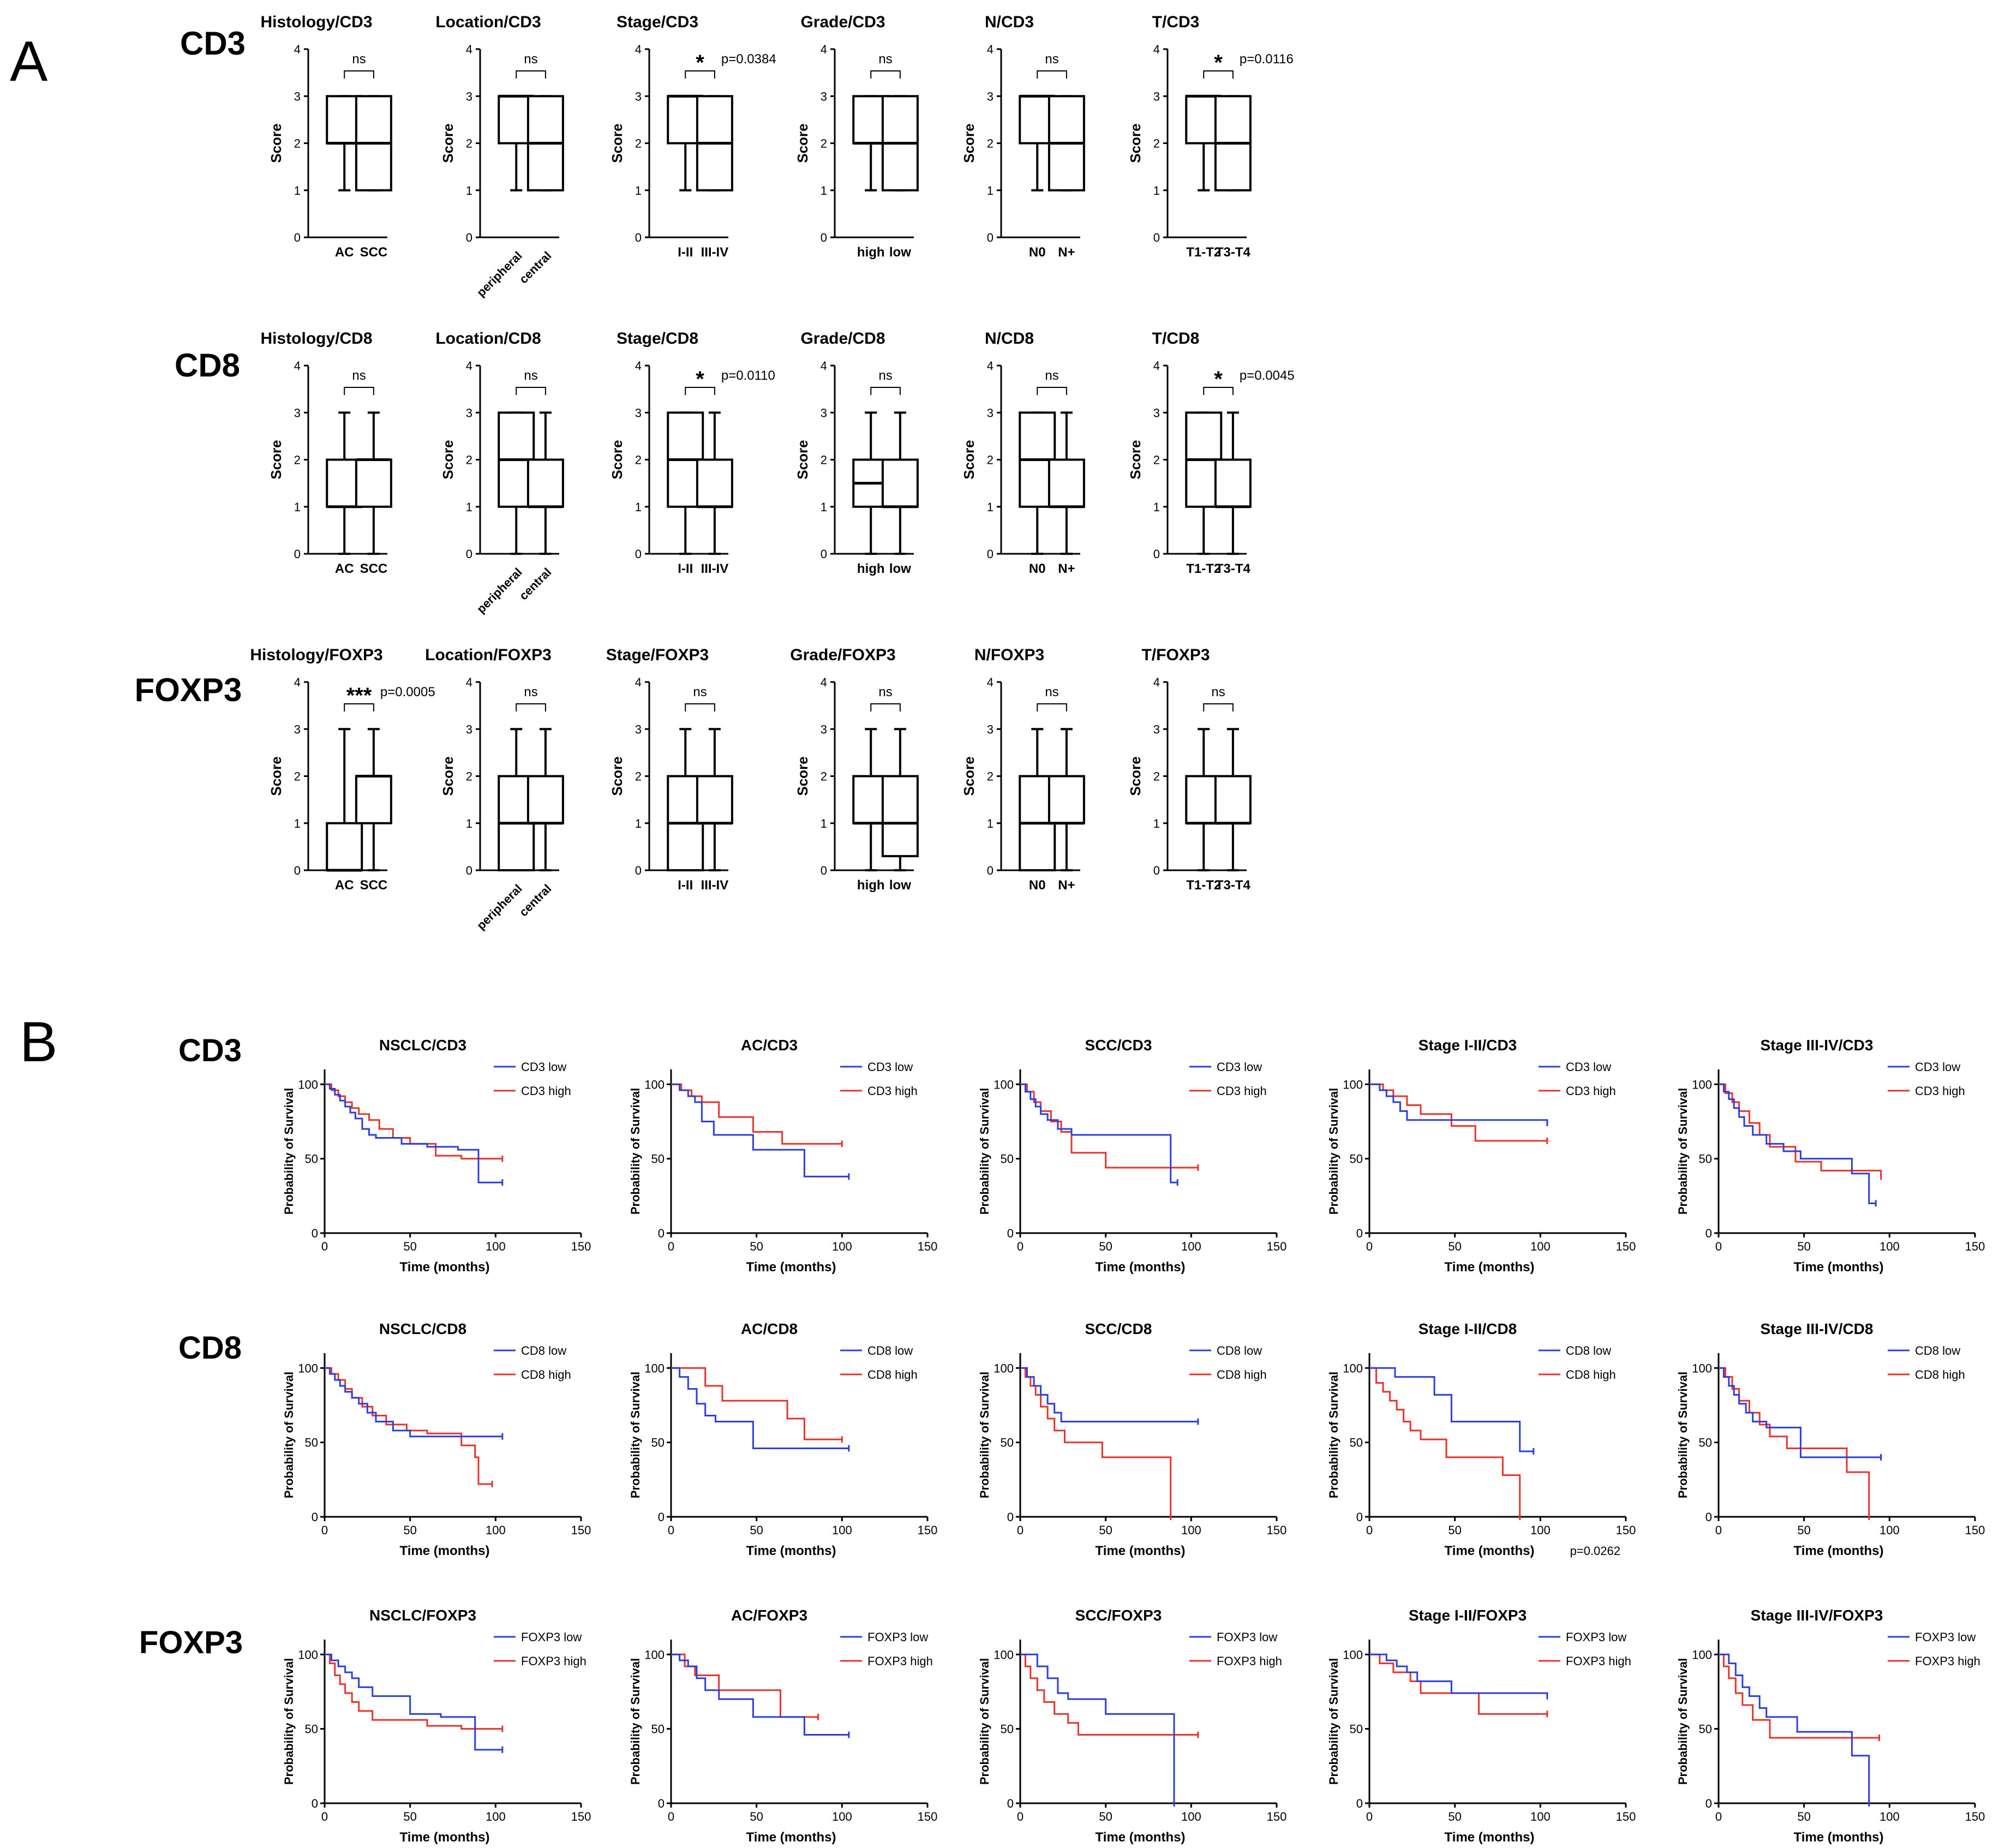 The width and height of the screenshot is (2005, 1848). What do you see at coordinates (658, 655) in the screenshot?
I see `chart-title: Stage/FOXP3` at bounding box center [658, 655].